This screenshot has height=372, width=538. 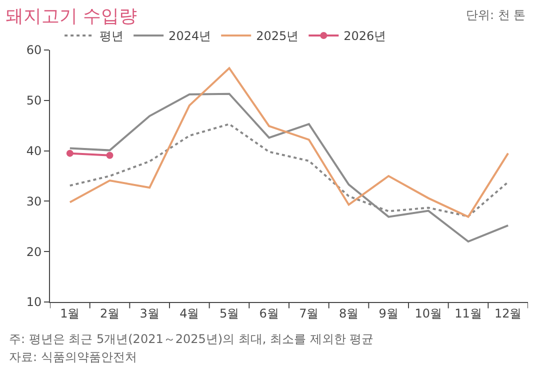 What do you see at coordinates (110, 313) in the screenshot?
I see `x-tick-label: 2월` at bounding box center [110, 313].